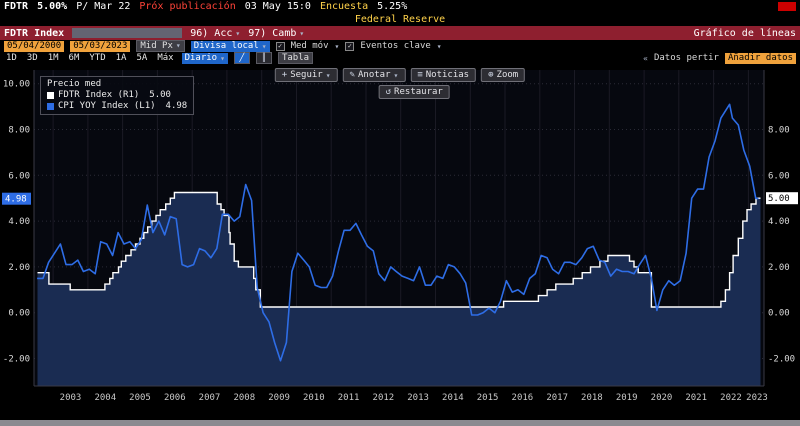 This screenshot has height=426, width=800. Describe the element at coordinates (176, 106) in the screenshot. I see `legend-cpi-value: 4.98` at that location.